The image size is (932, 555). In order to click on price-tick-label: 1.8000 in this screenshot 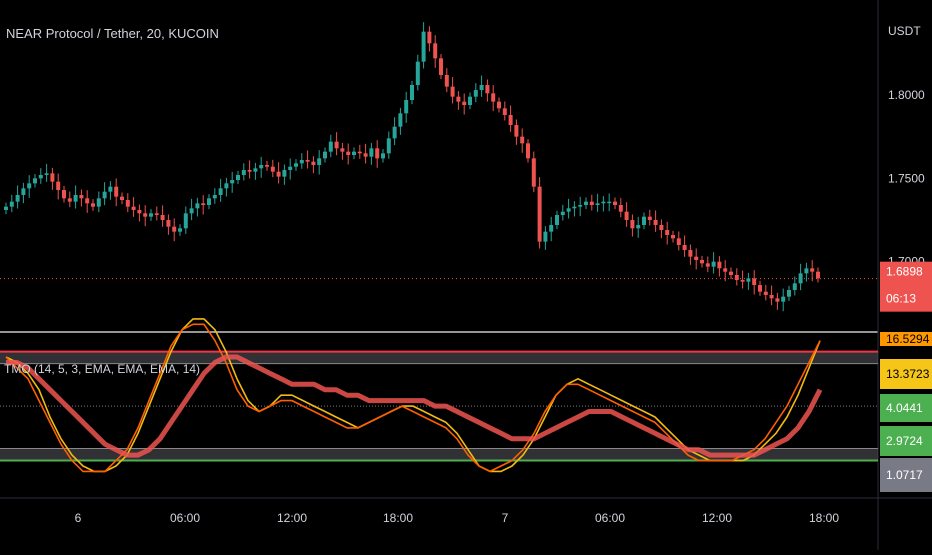, I will do `click(906, 95)`.